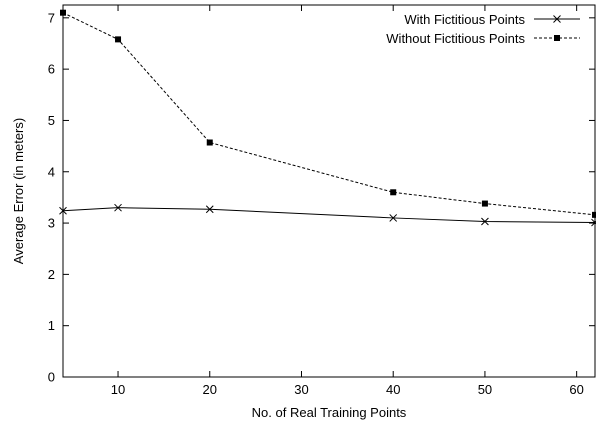 This screenshot has height=423, width=596. I want to click on x-tick-label: 40, so click(393, 389).